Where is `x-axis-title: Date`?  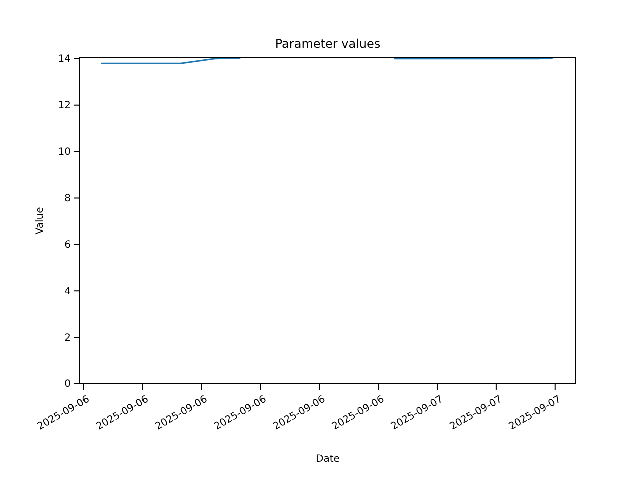 x-axis-title: Date is located at coordinates (328, 459).